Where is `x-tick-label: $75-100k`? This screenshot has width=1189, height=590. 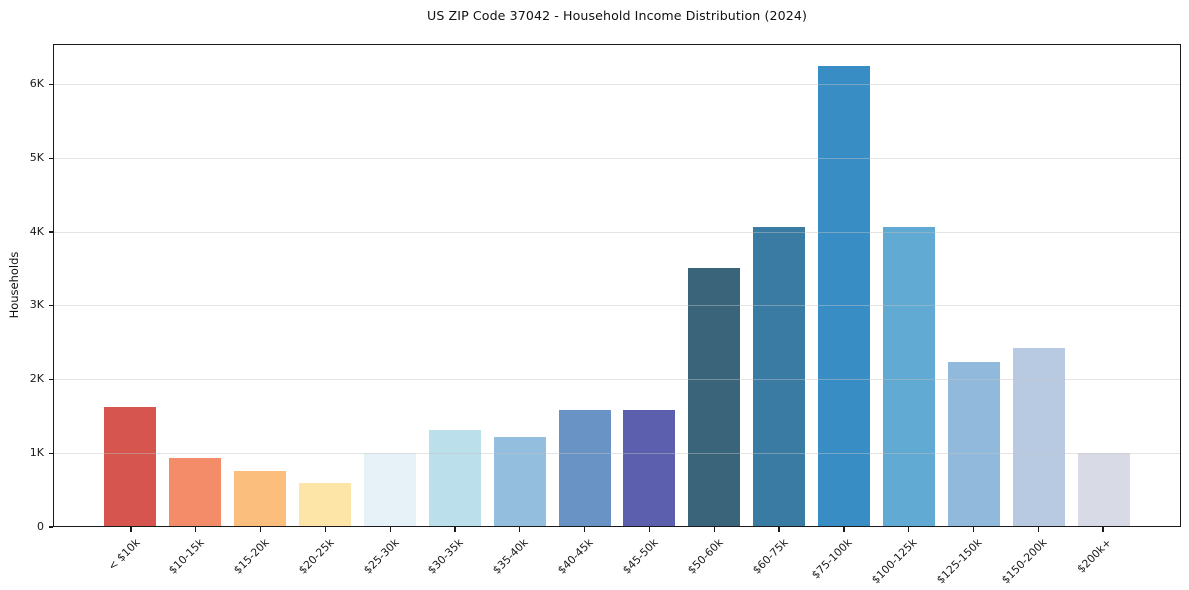
x-tick-label: $75-100k is located at coordinates (832, 559).